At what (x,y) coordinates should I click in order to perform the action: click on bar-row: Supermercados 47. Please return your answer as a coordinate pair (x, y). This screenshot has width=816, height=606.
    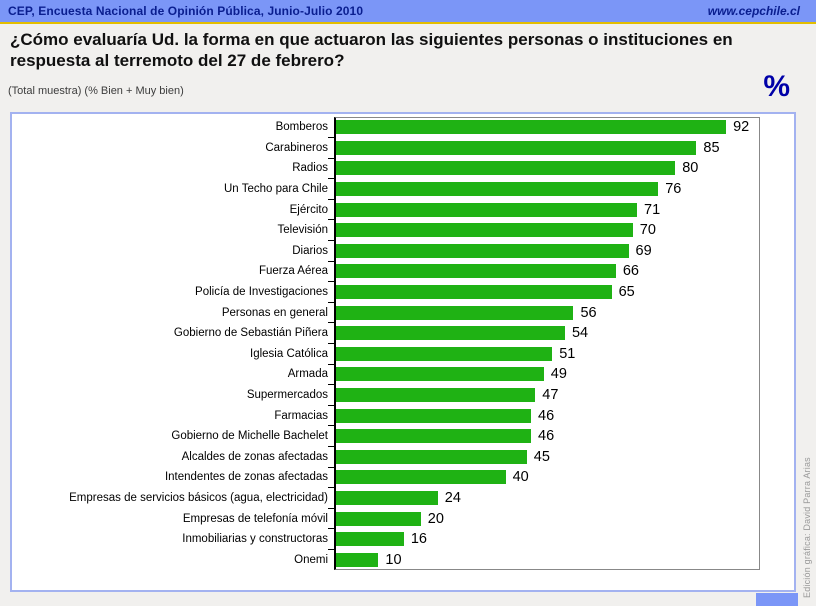
    Looking at the image, I should click on (403, 395).